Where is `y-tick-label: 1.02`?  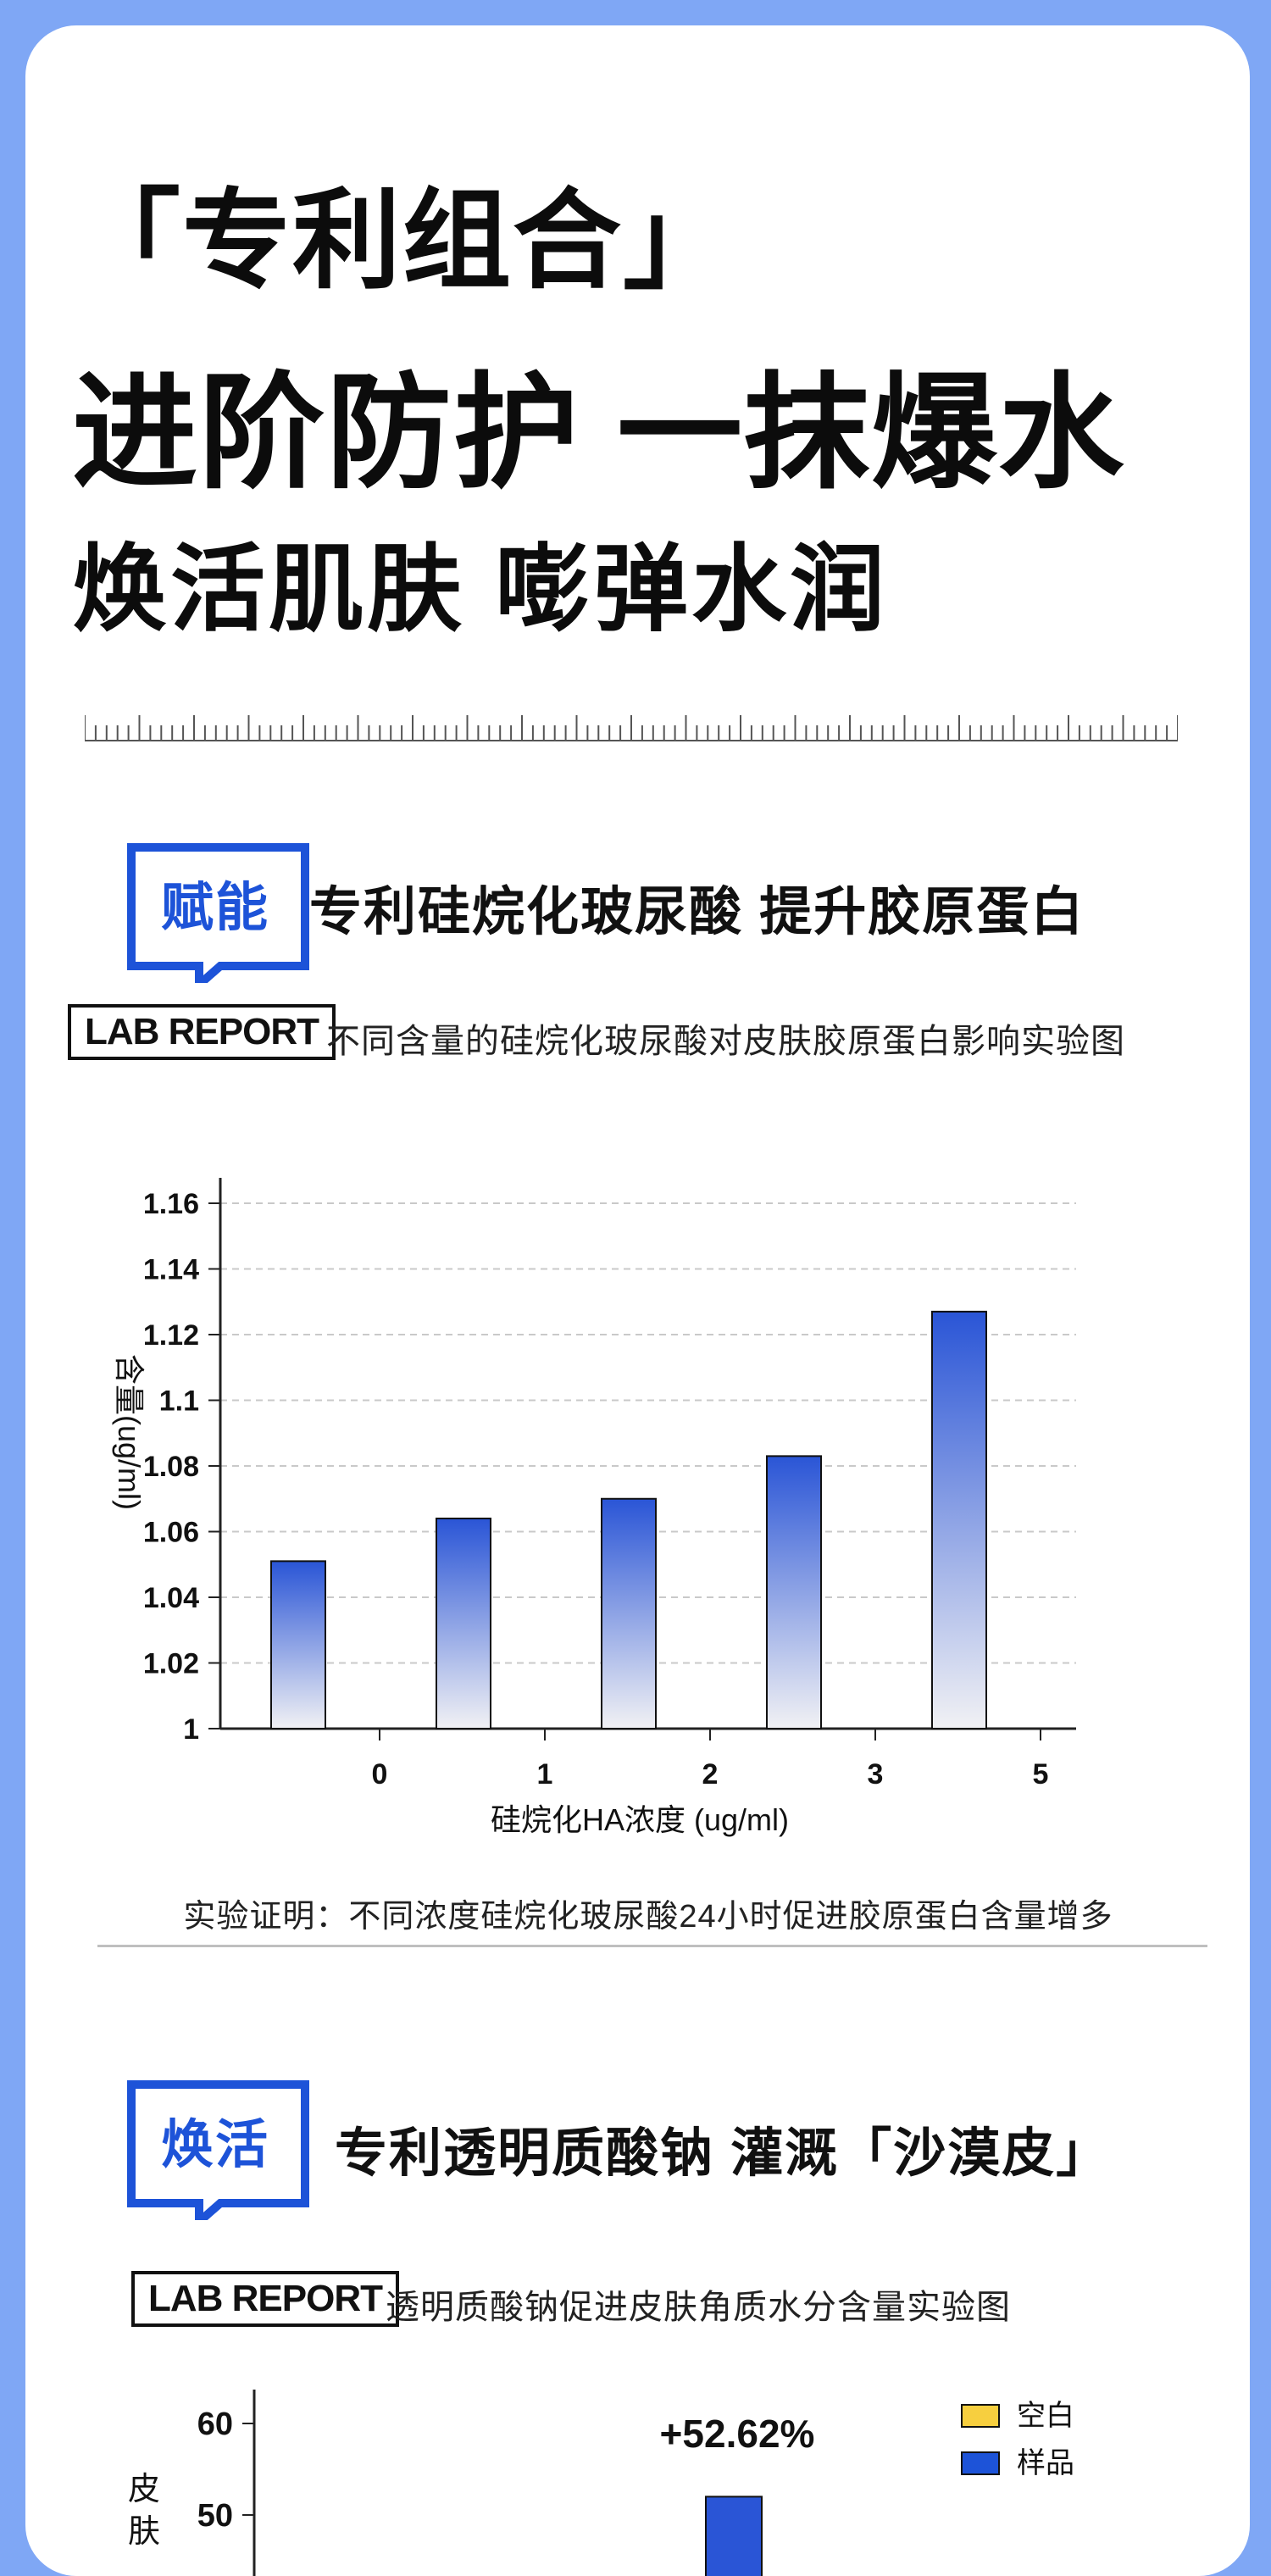
y-tick-label: 1.02 is located at coordinates (171, 1664).